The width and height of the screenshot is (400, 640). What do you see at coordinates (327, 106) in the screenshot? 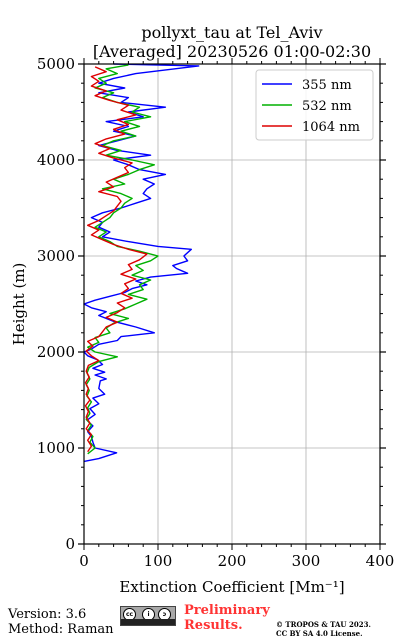
I see `legend-label: 532 nm` at bounding box center [327, 106].